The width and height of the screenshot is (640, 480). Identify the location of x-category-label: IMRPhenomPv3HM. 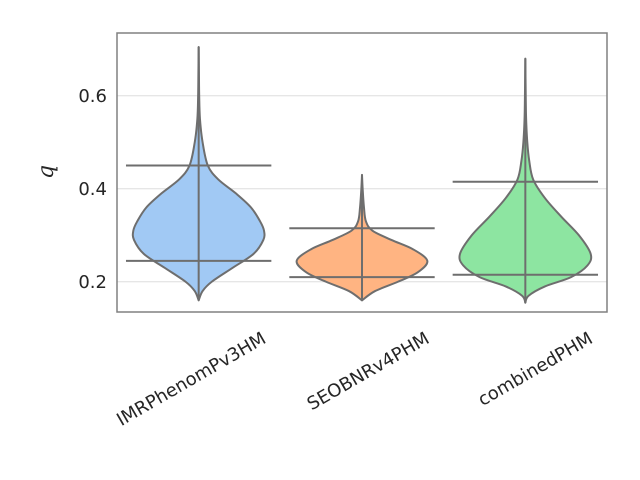
(191, 379).